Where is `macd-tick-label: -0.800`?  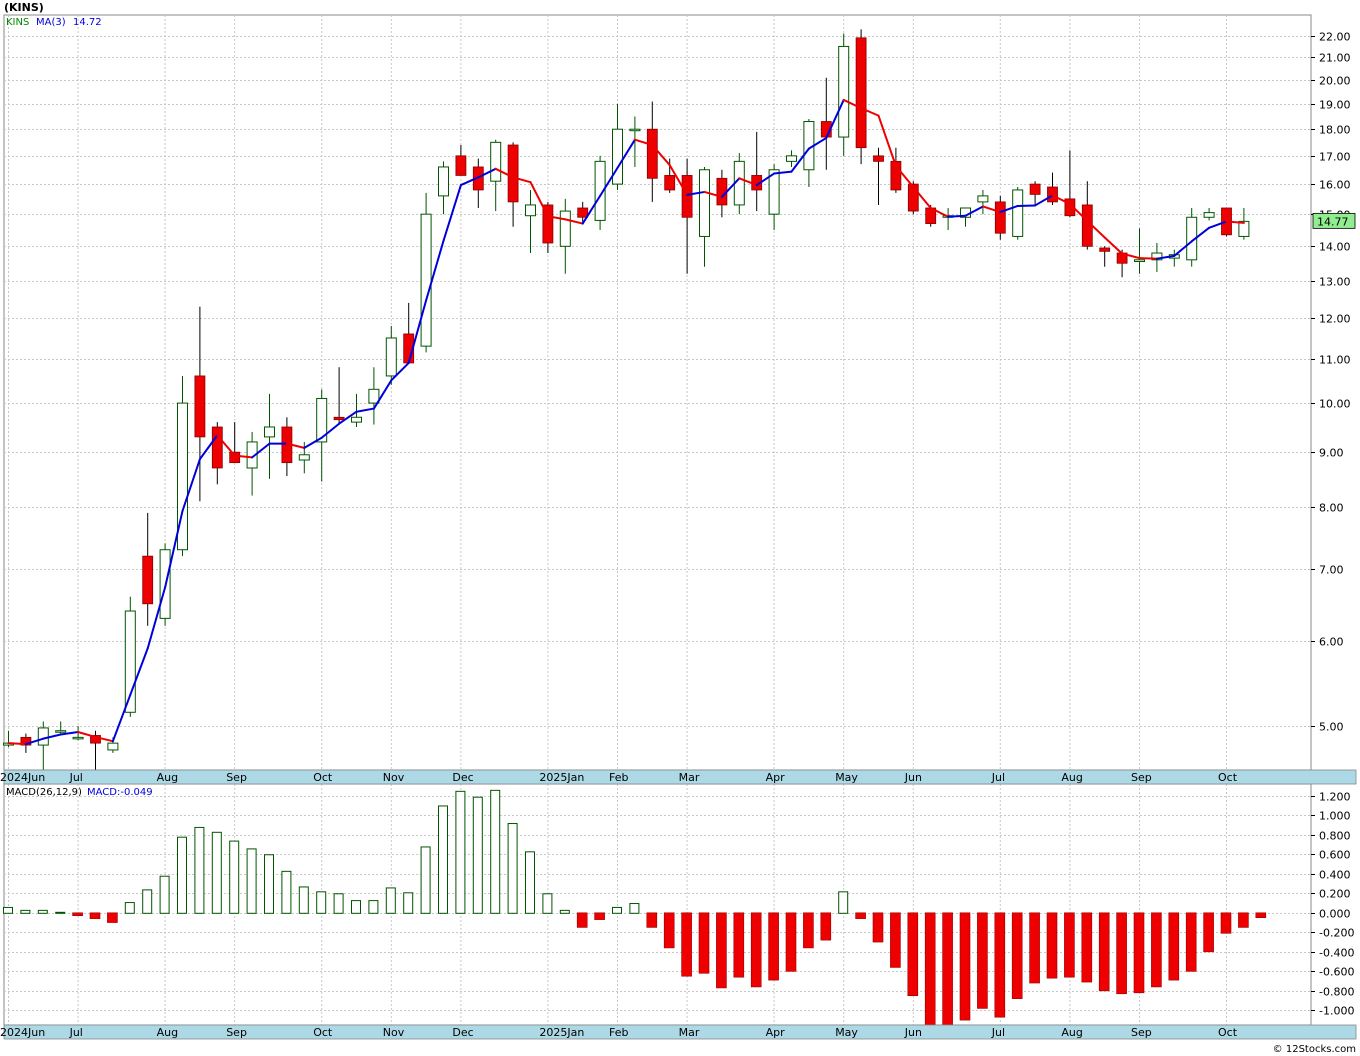 macd-tick-label: -0.800 is located at coordinates (1336, 992).